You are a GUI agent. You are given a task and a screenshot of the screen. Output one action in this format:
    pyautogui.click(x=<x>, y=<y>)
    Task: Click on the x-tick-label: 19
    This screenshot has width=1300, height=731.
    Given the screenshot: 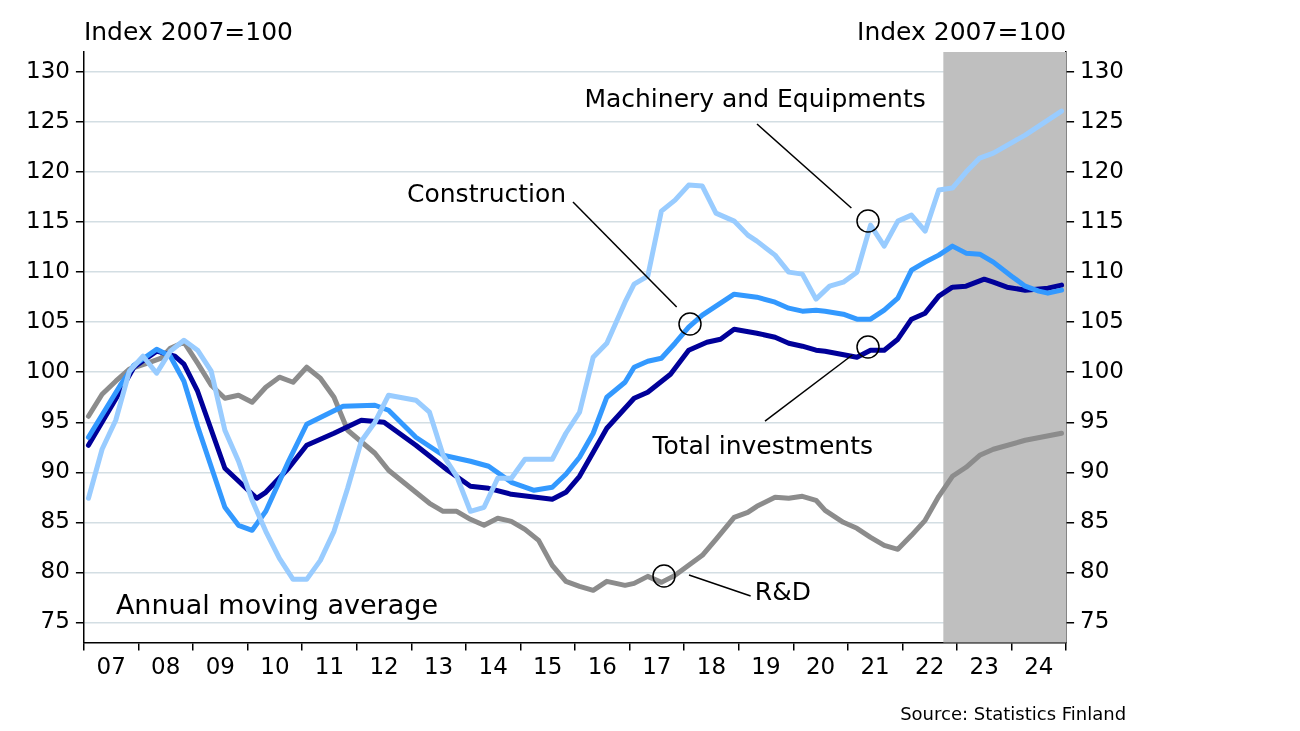 What is the action you would take?
    pyautogui.click(x=766, y=666)
    